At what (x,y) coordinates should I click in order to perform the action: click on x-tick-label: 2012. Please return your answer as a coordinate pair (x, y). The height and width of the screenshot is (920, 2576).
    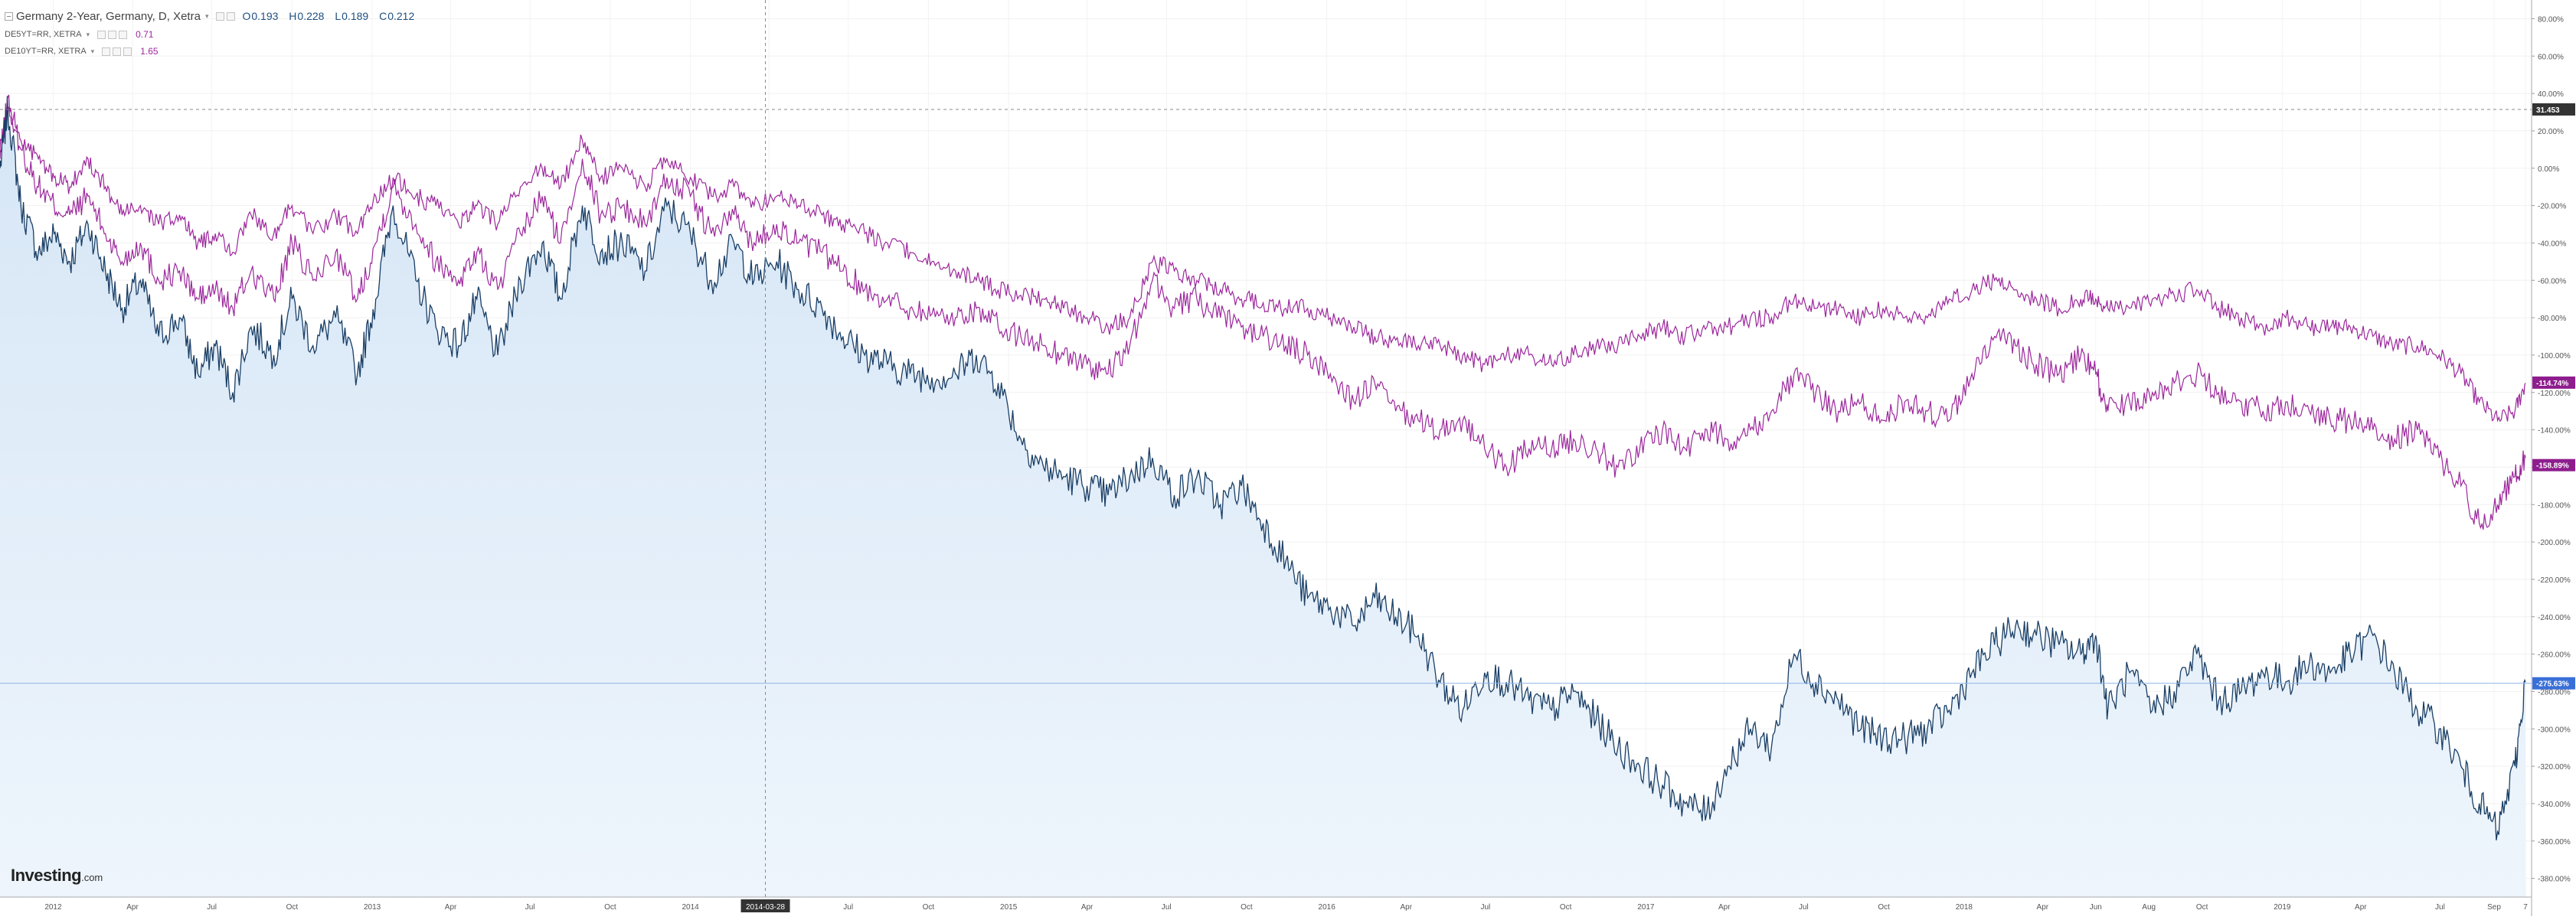
    Looking at the image, I should click on (53, 907).